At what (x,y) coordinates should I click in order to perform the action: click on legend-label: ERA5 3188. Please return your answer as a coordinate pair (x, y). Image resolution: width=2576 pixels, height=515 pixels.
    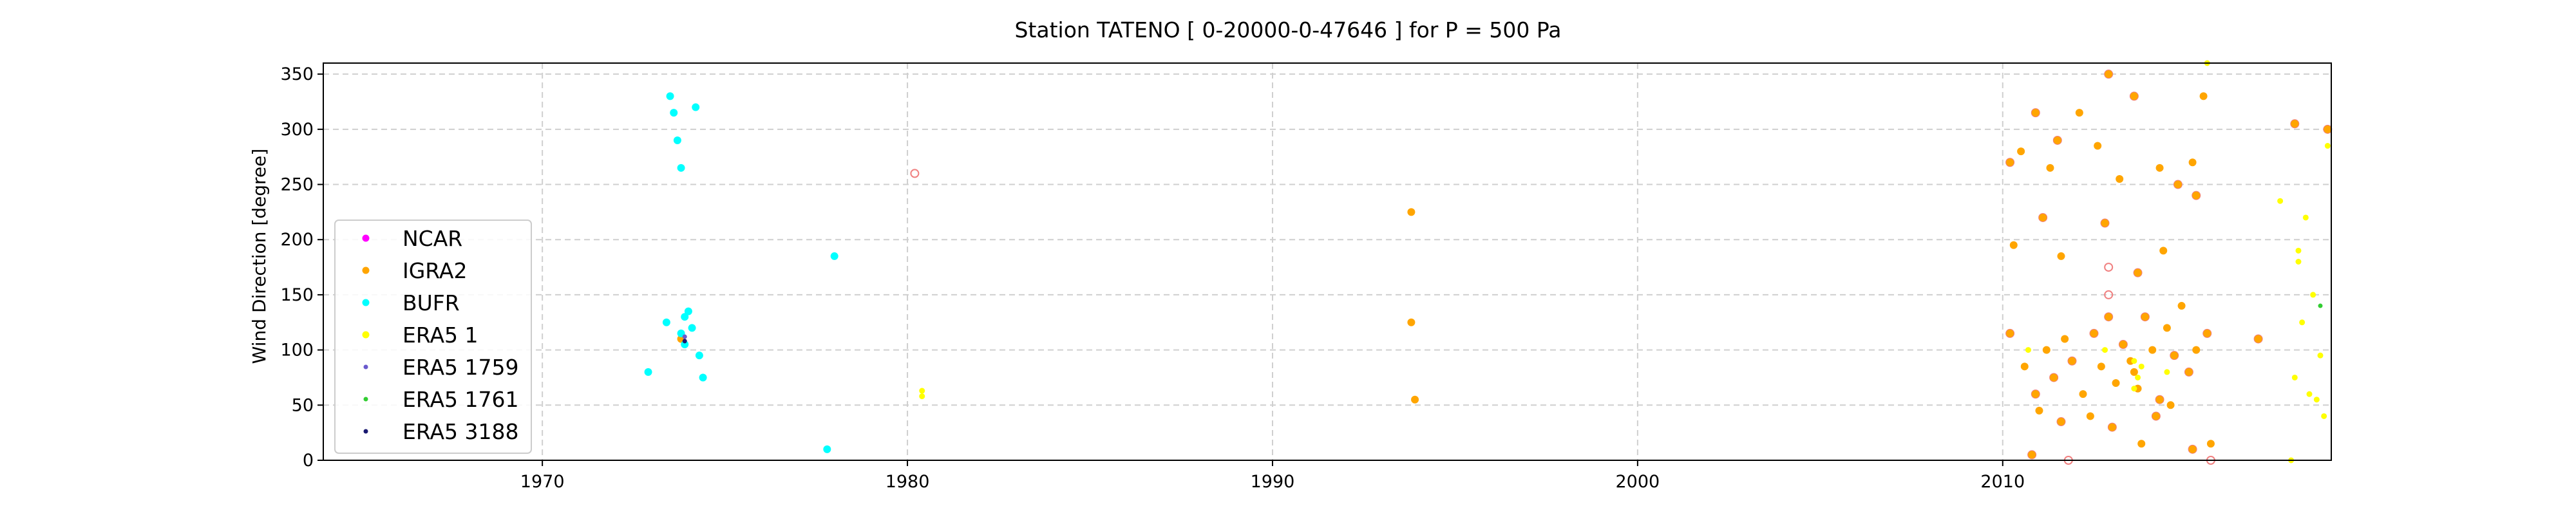
    Looking at the image, I should click on (461, 432).